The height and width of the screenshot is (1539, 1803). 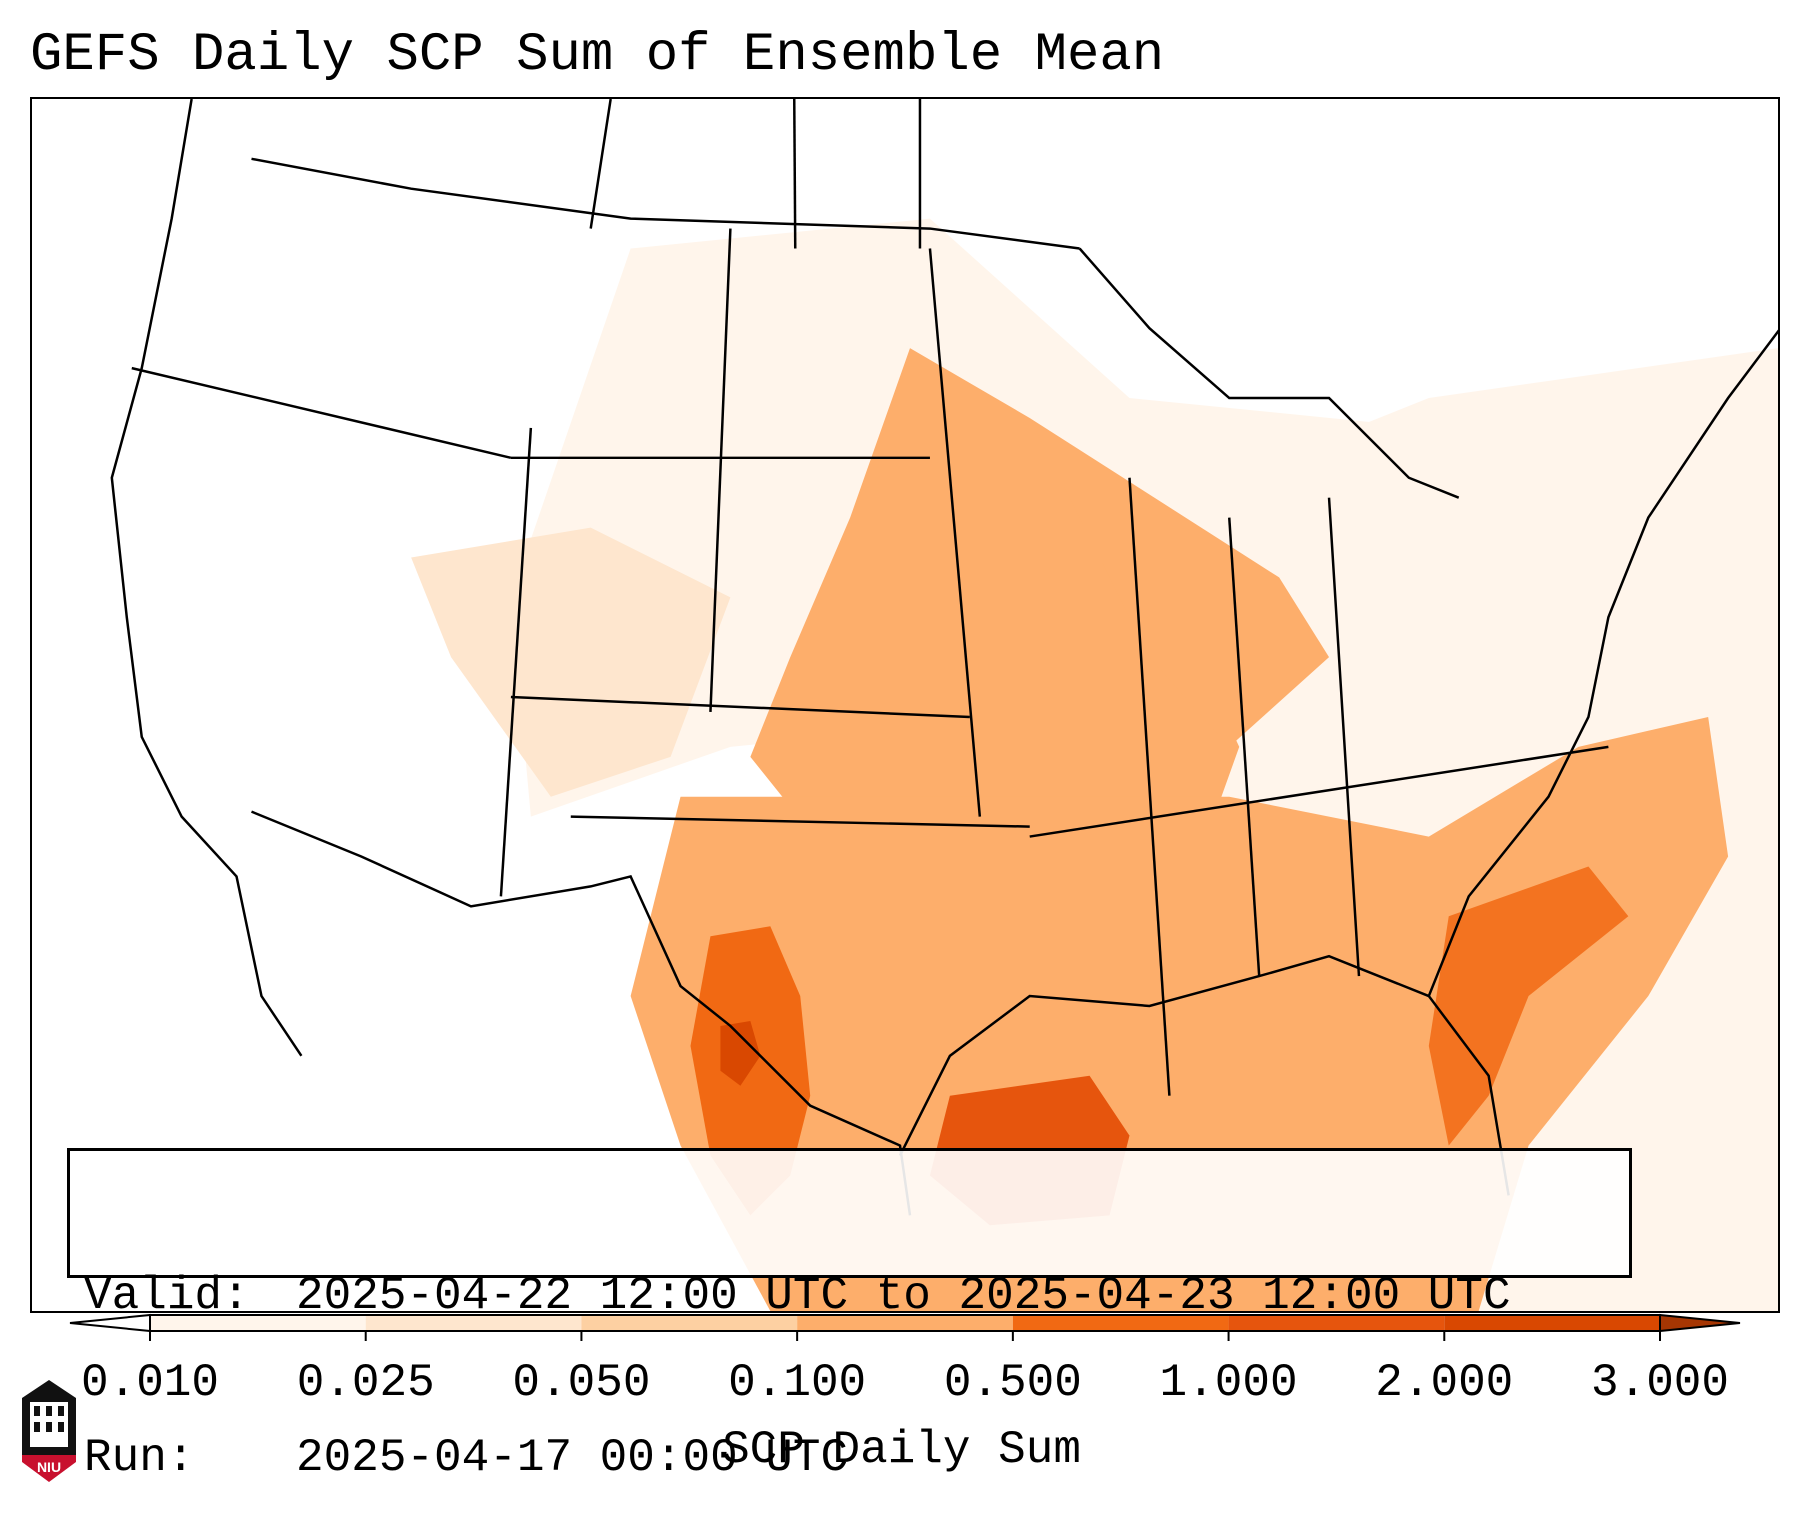 What do you see at coordinates (206, 578) in the screenshot?
I see `coastline-west` at bounding box center [206, 578].